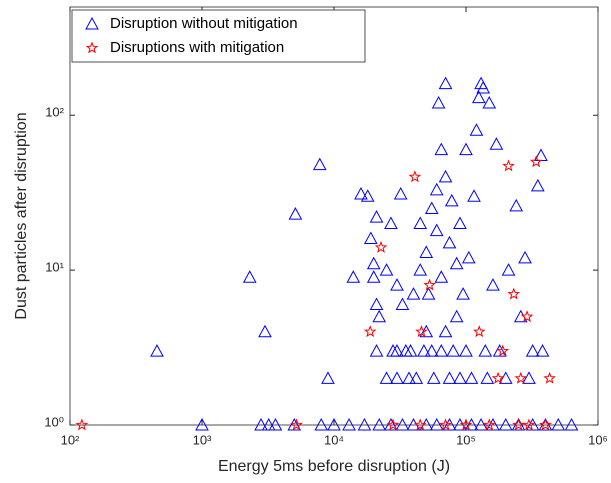 The width and height of the screenshot is (611, 483). What do you see at coordinates (54, 267) in the screenshot?
I see `y-tick-label: 10¹` at bounding box center [54, 267].